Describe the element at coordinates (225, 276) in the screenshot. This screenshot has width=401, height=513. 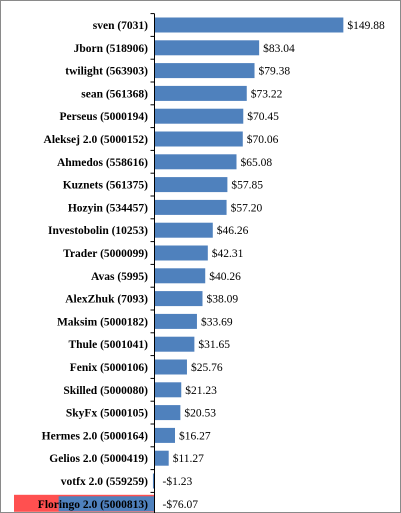
I see `value-label: $40.26` at that location.